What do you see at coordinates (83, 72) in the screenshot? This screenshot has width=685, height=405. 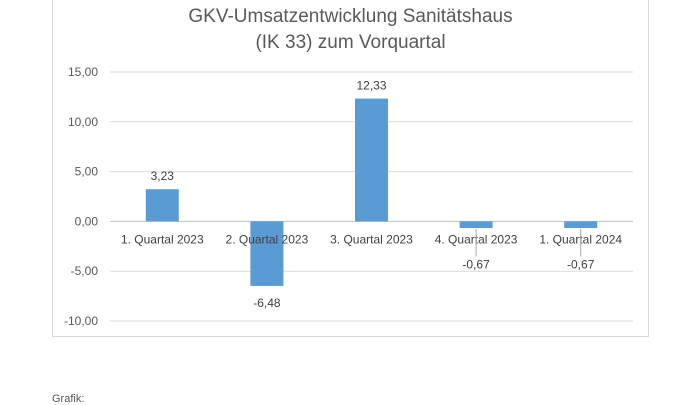 I see `y-tick-label: 15,00` at bounding box center [83, 72].